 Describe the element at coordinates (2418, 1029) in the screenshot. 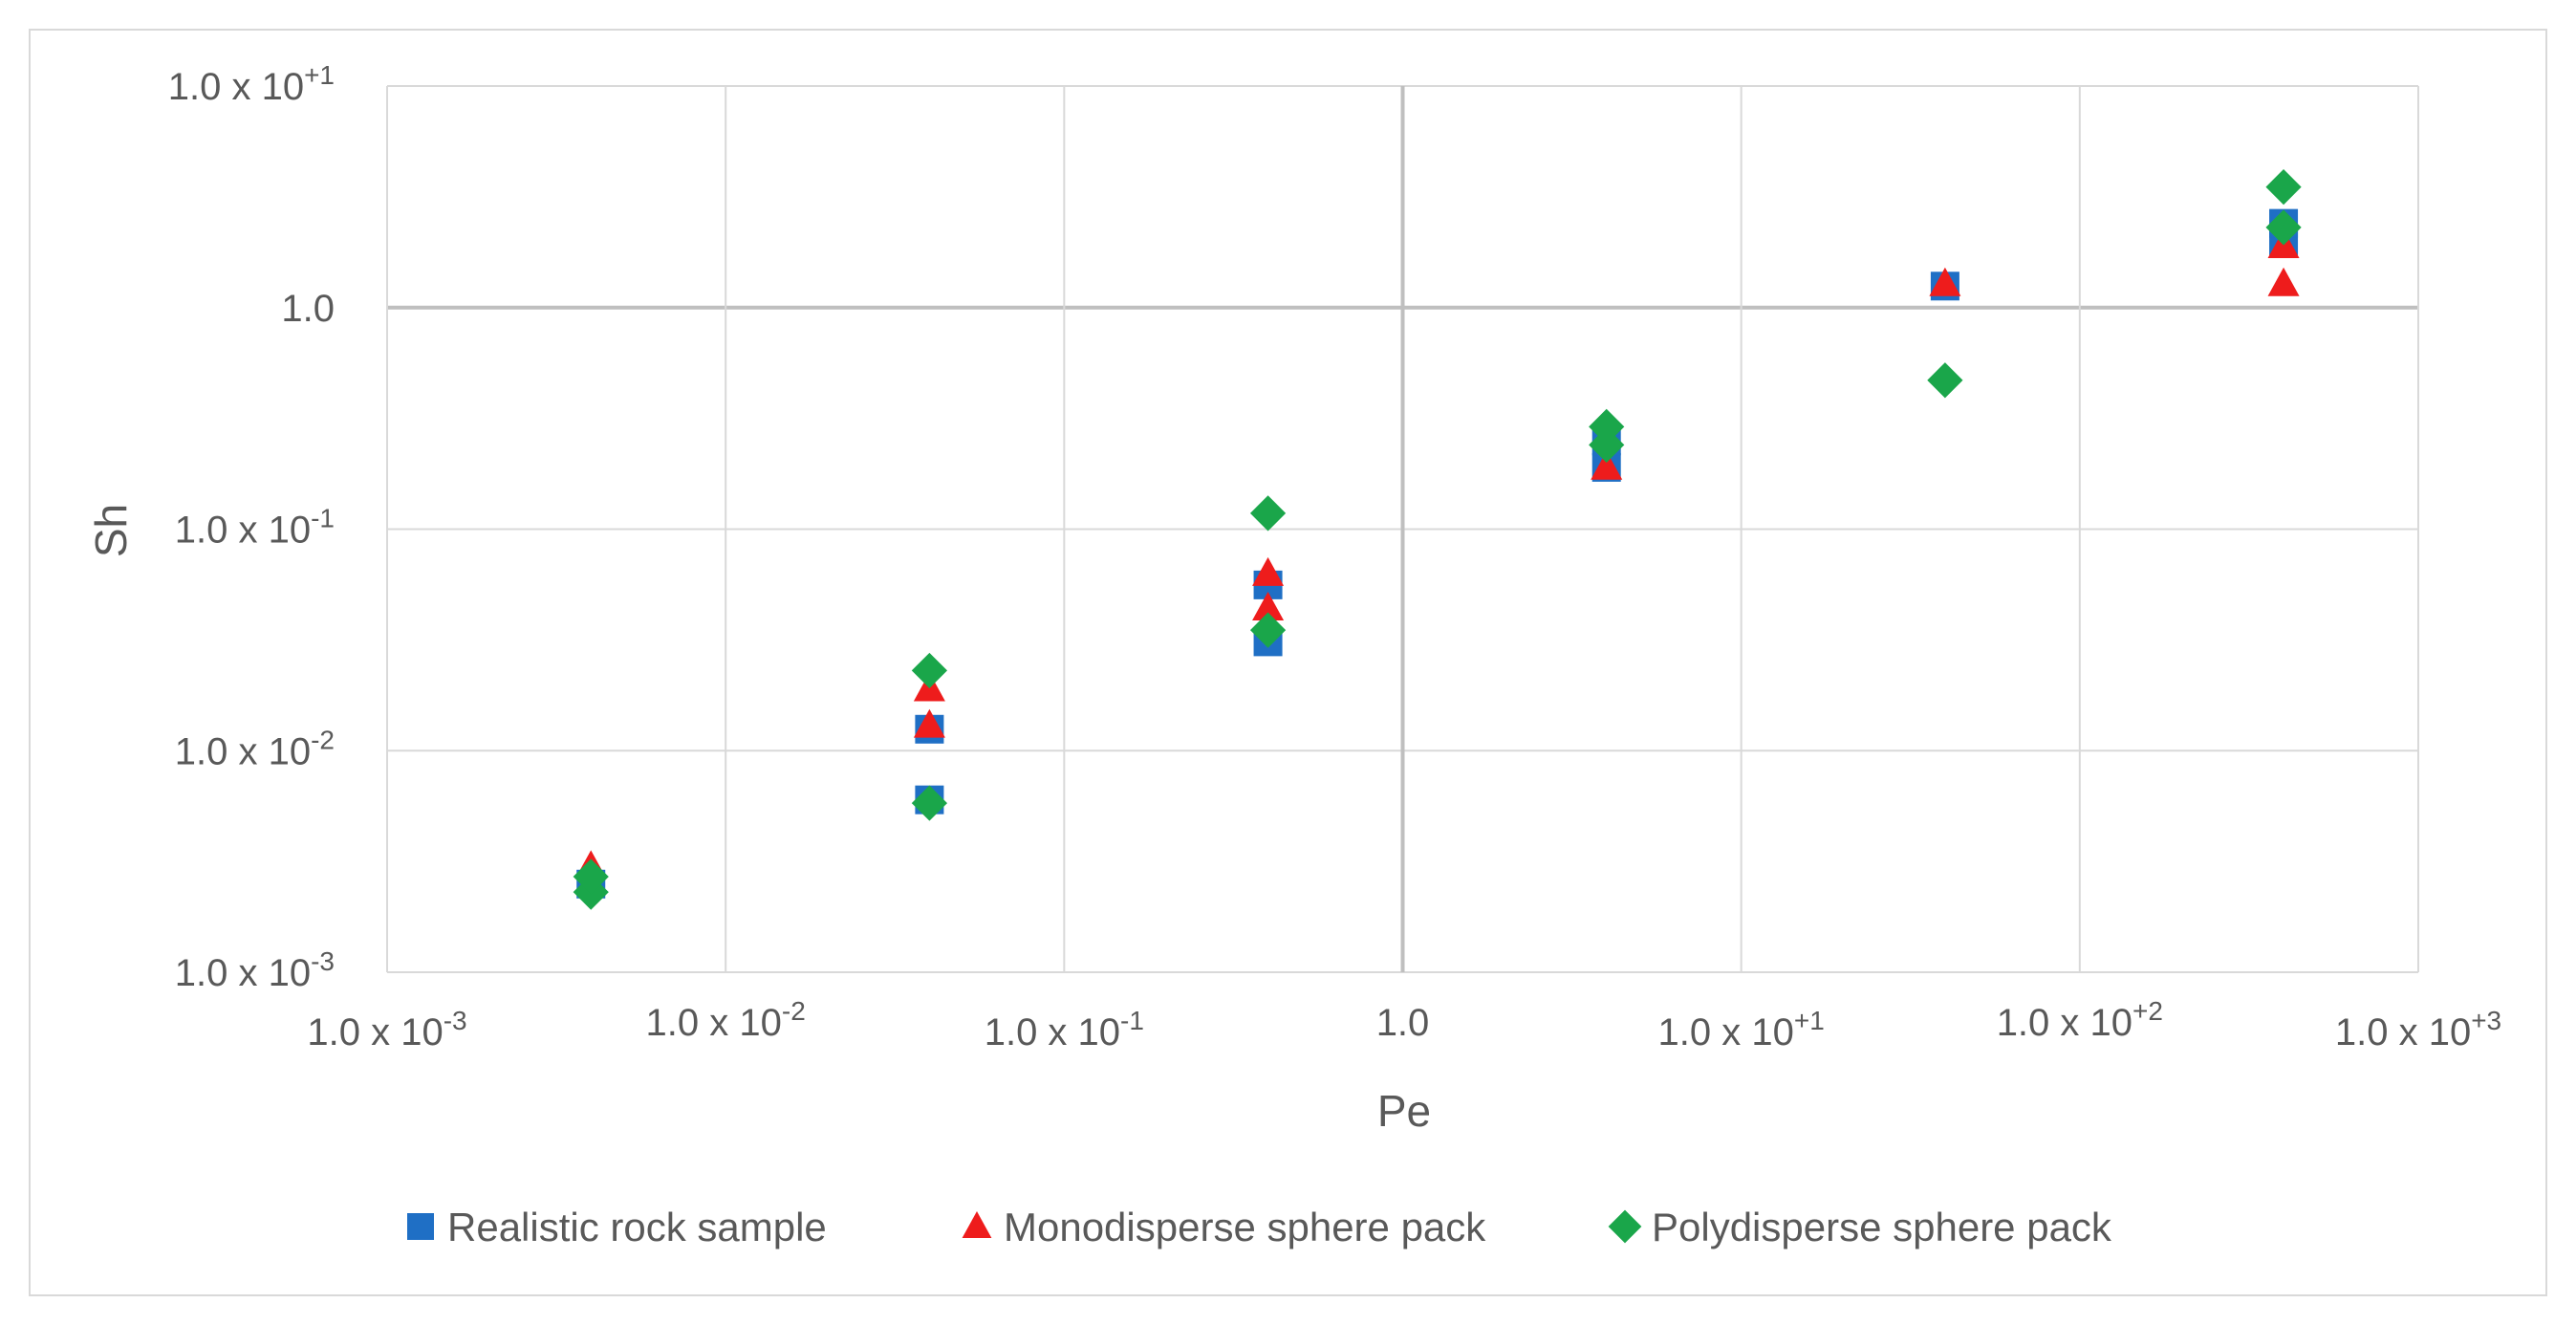

I see `x-tick-label: 1.0 x 10+3` at that location.